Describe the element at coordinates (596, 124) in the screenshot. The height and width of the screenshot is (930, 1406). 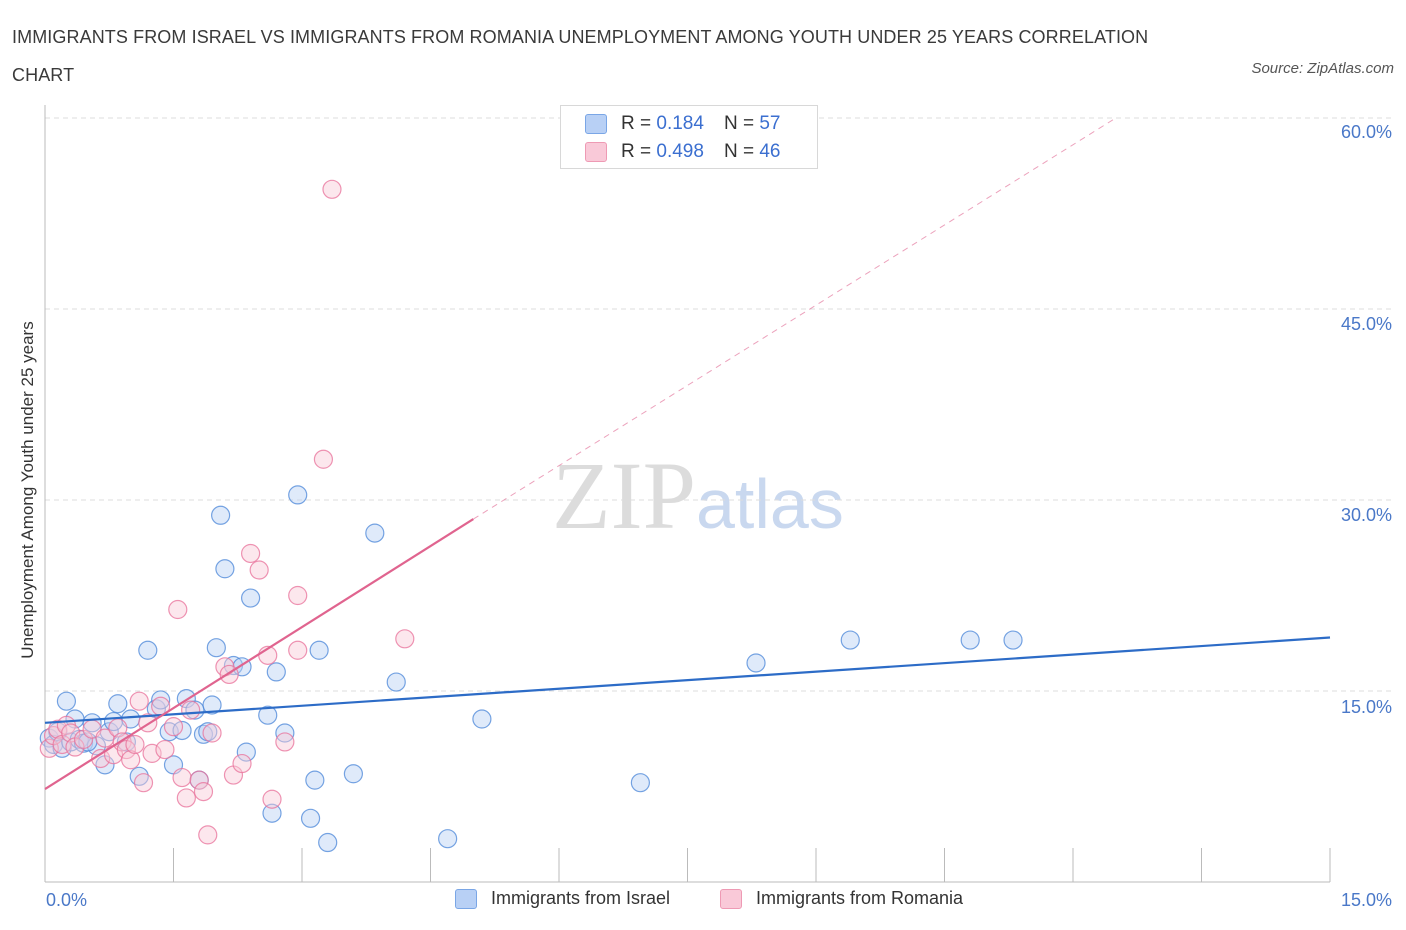
I see `legend-swatch-israel` at that location.